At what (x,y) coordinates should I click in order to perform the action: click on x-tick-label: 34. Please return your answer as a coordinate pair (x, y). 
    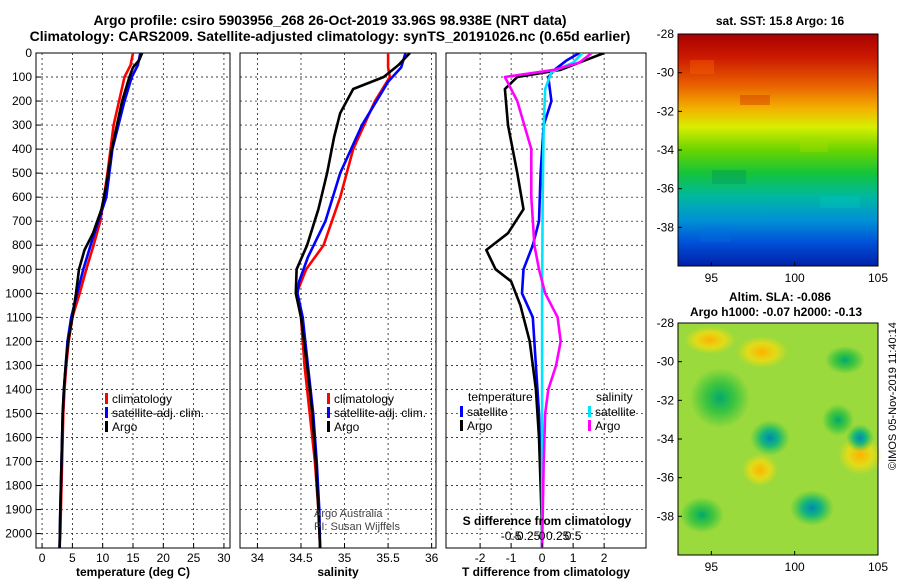
    Looking at the image, I should click on (258, 558).